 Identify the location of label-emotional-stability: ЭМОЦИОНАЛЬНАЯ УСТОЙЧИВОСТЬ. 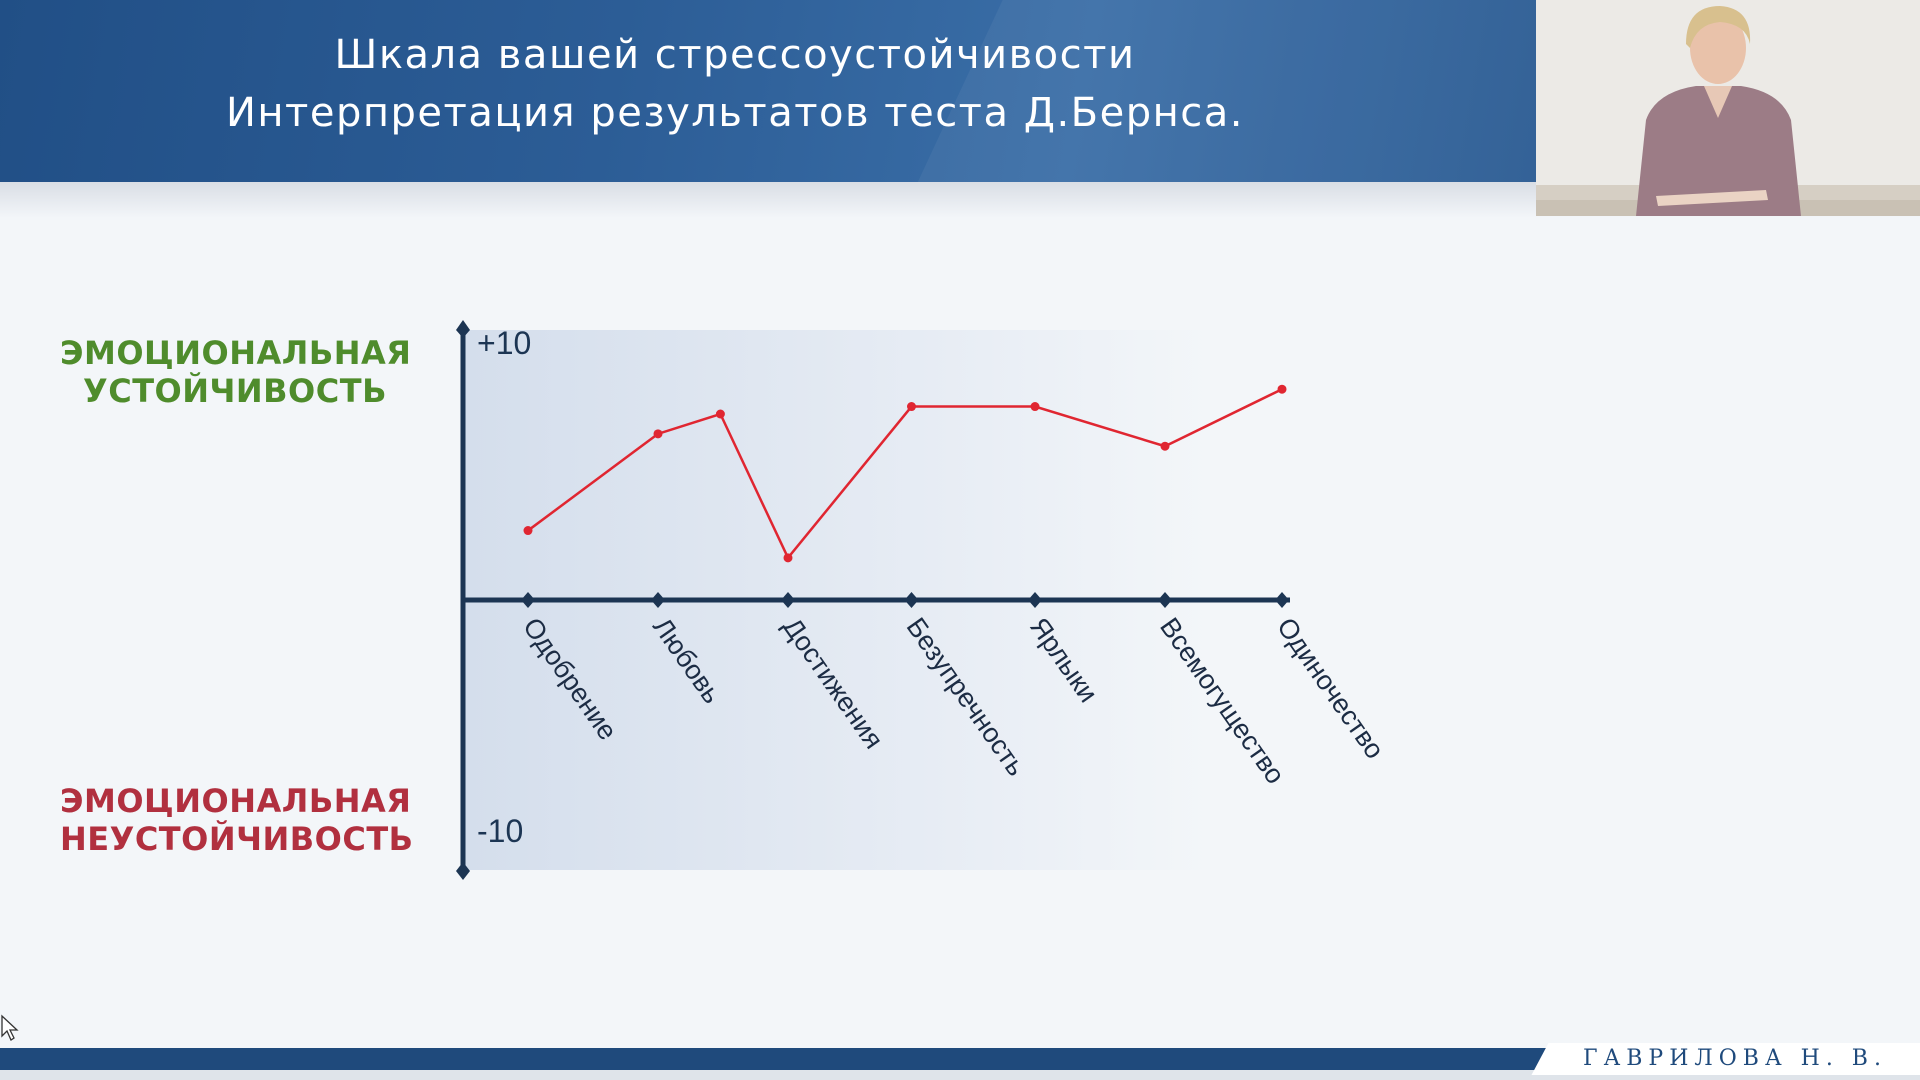
(236, 372).